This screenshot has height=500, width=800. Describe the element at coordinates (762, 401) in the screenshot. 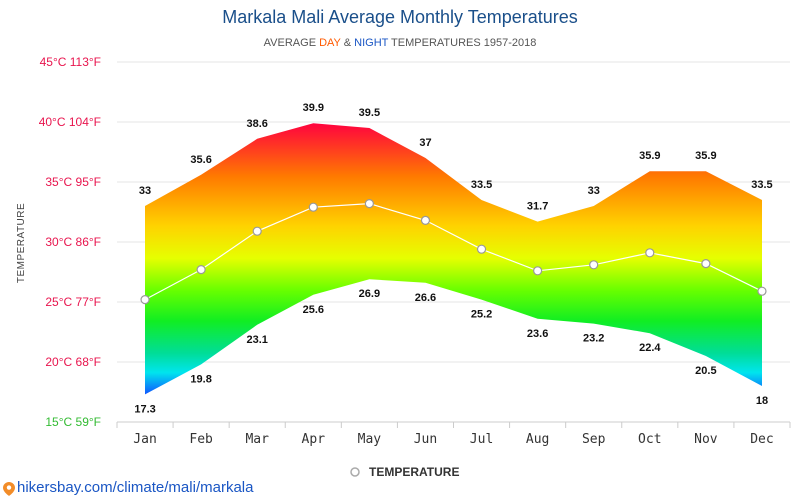

I see `night-value-label: 18` at that location.